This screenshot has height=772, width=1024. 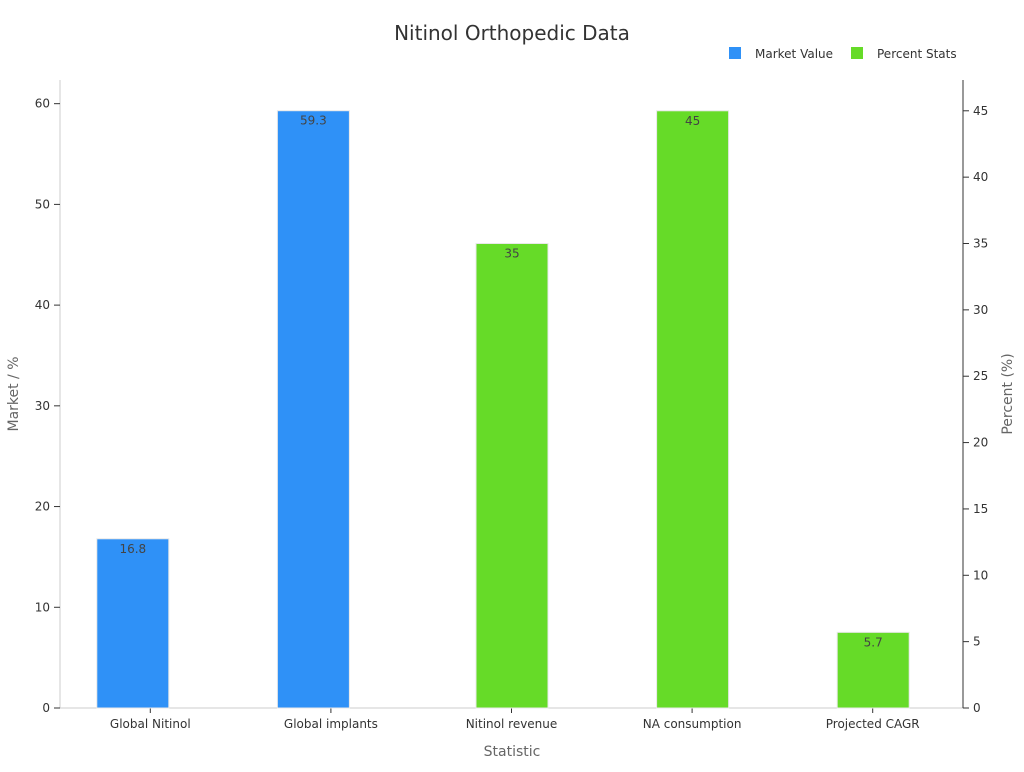 What do you see at coordinates (42, 204) in the screenshot?
I see `left-tick-label: 50` at bounding box center [42, 204].